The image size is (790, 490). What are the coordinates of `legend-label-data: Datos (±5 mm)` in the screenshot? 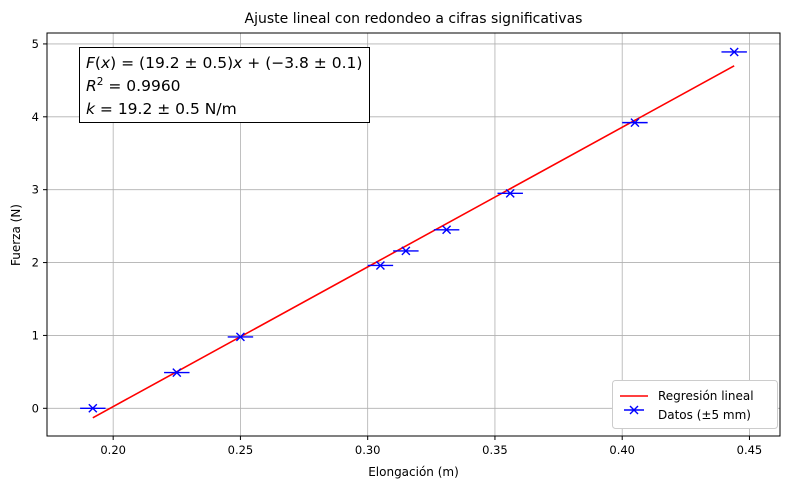 It's located at (704, 415).